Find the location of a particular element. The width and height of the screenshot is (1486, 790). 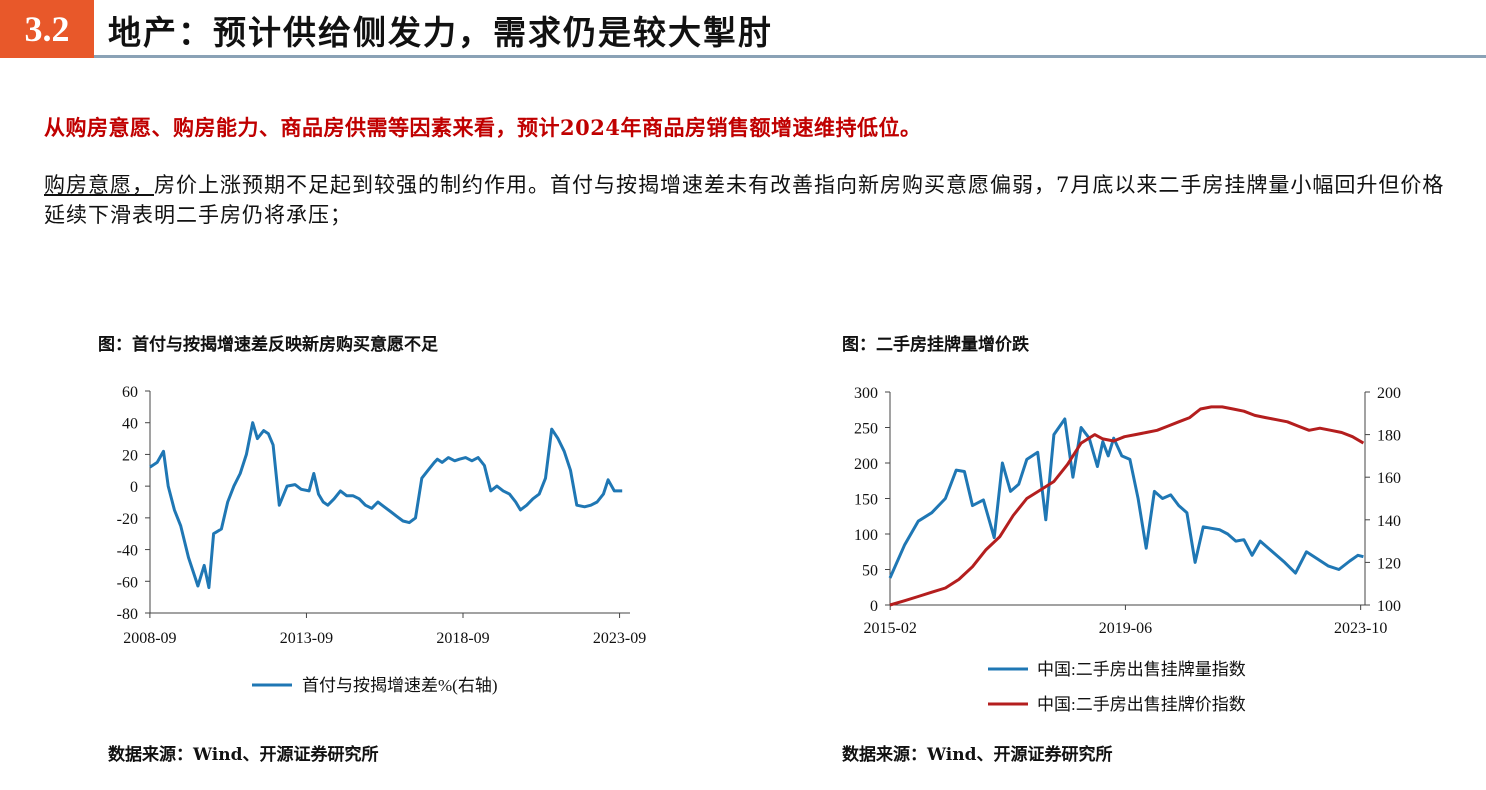

y-tick-label: -80 is located at coordinates (127, 614).